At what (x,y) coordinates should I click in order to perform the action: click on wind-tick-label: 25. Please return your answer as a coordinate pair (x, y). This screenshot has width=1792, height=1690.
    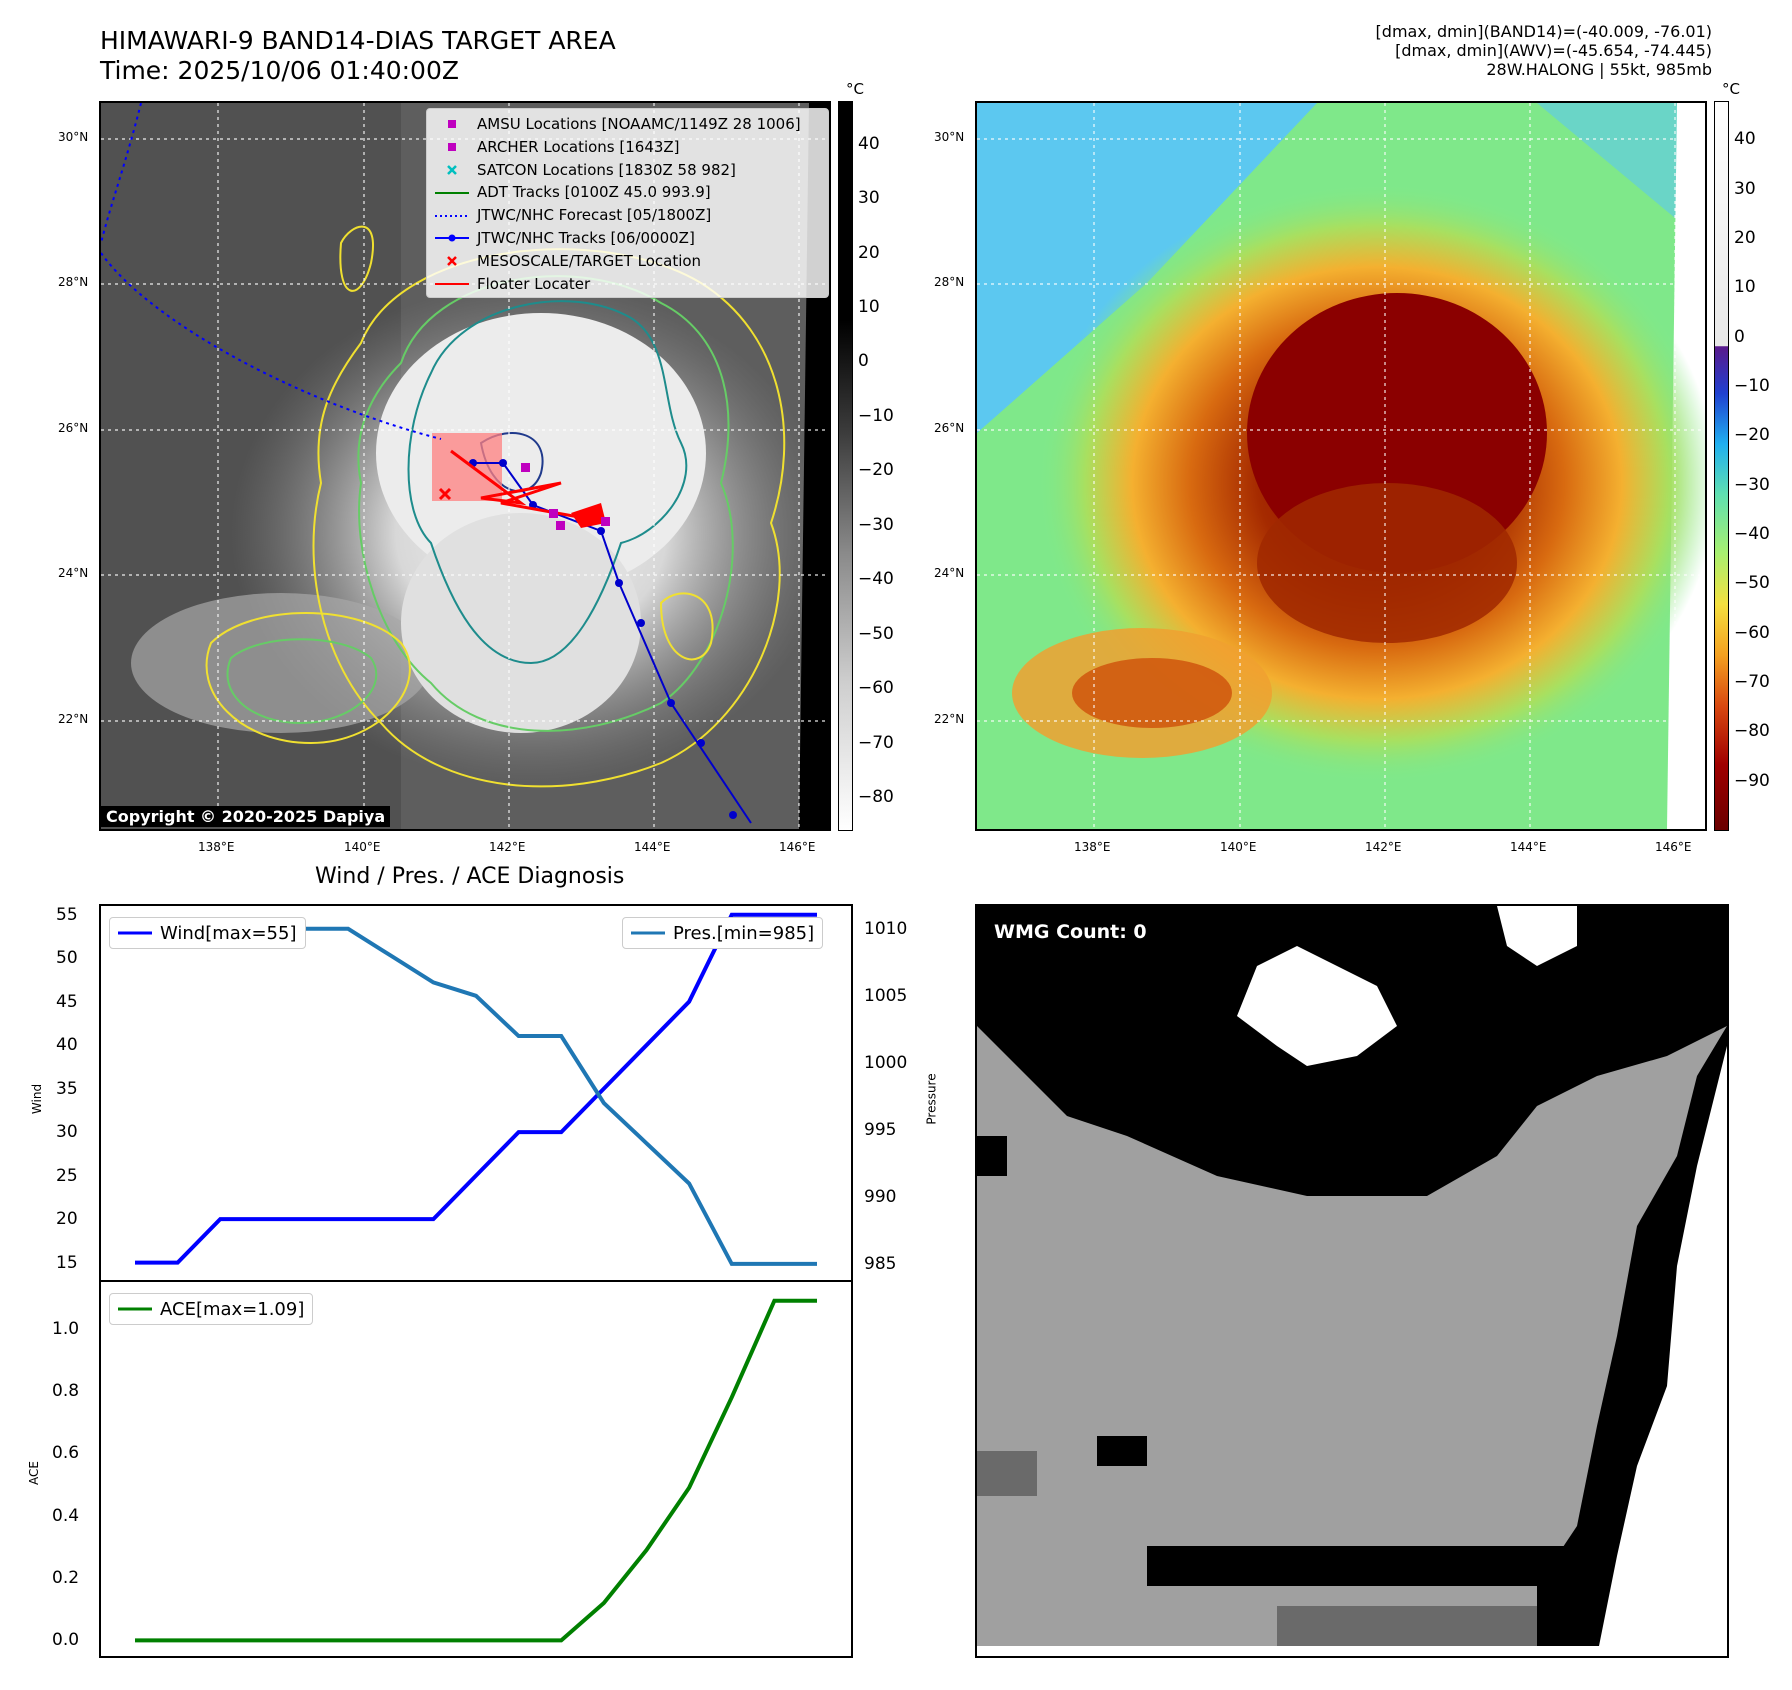
    Looking at the image, I should click on (67, 1175).